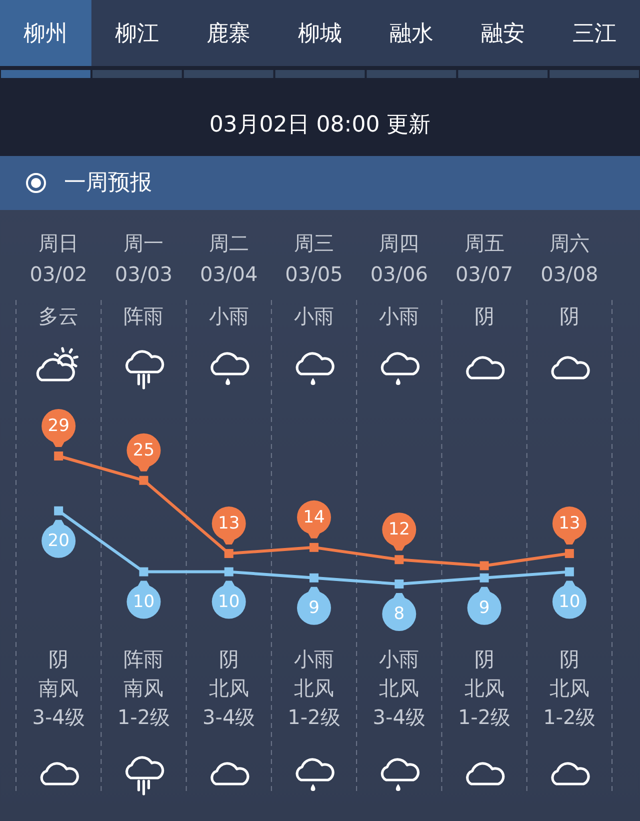 The width and height of the screenshot is (640, 821). Describe the element at coordinates (314, 517) in the screenshot. I see `data-label: 14` at that location.